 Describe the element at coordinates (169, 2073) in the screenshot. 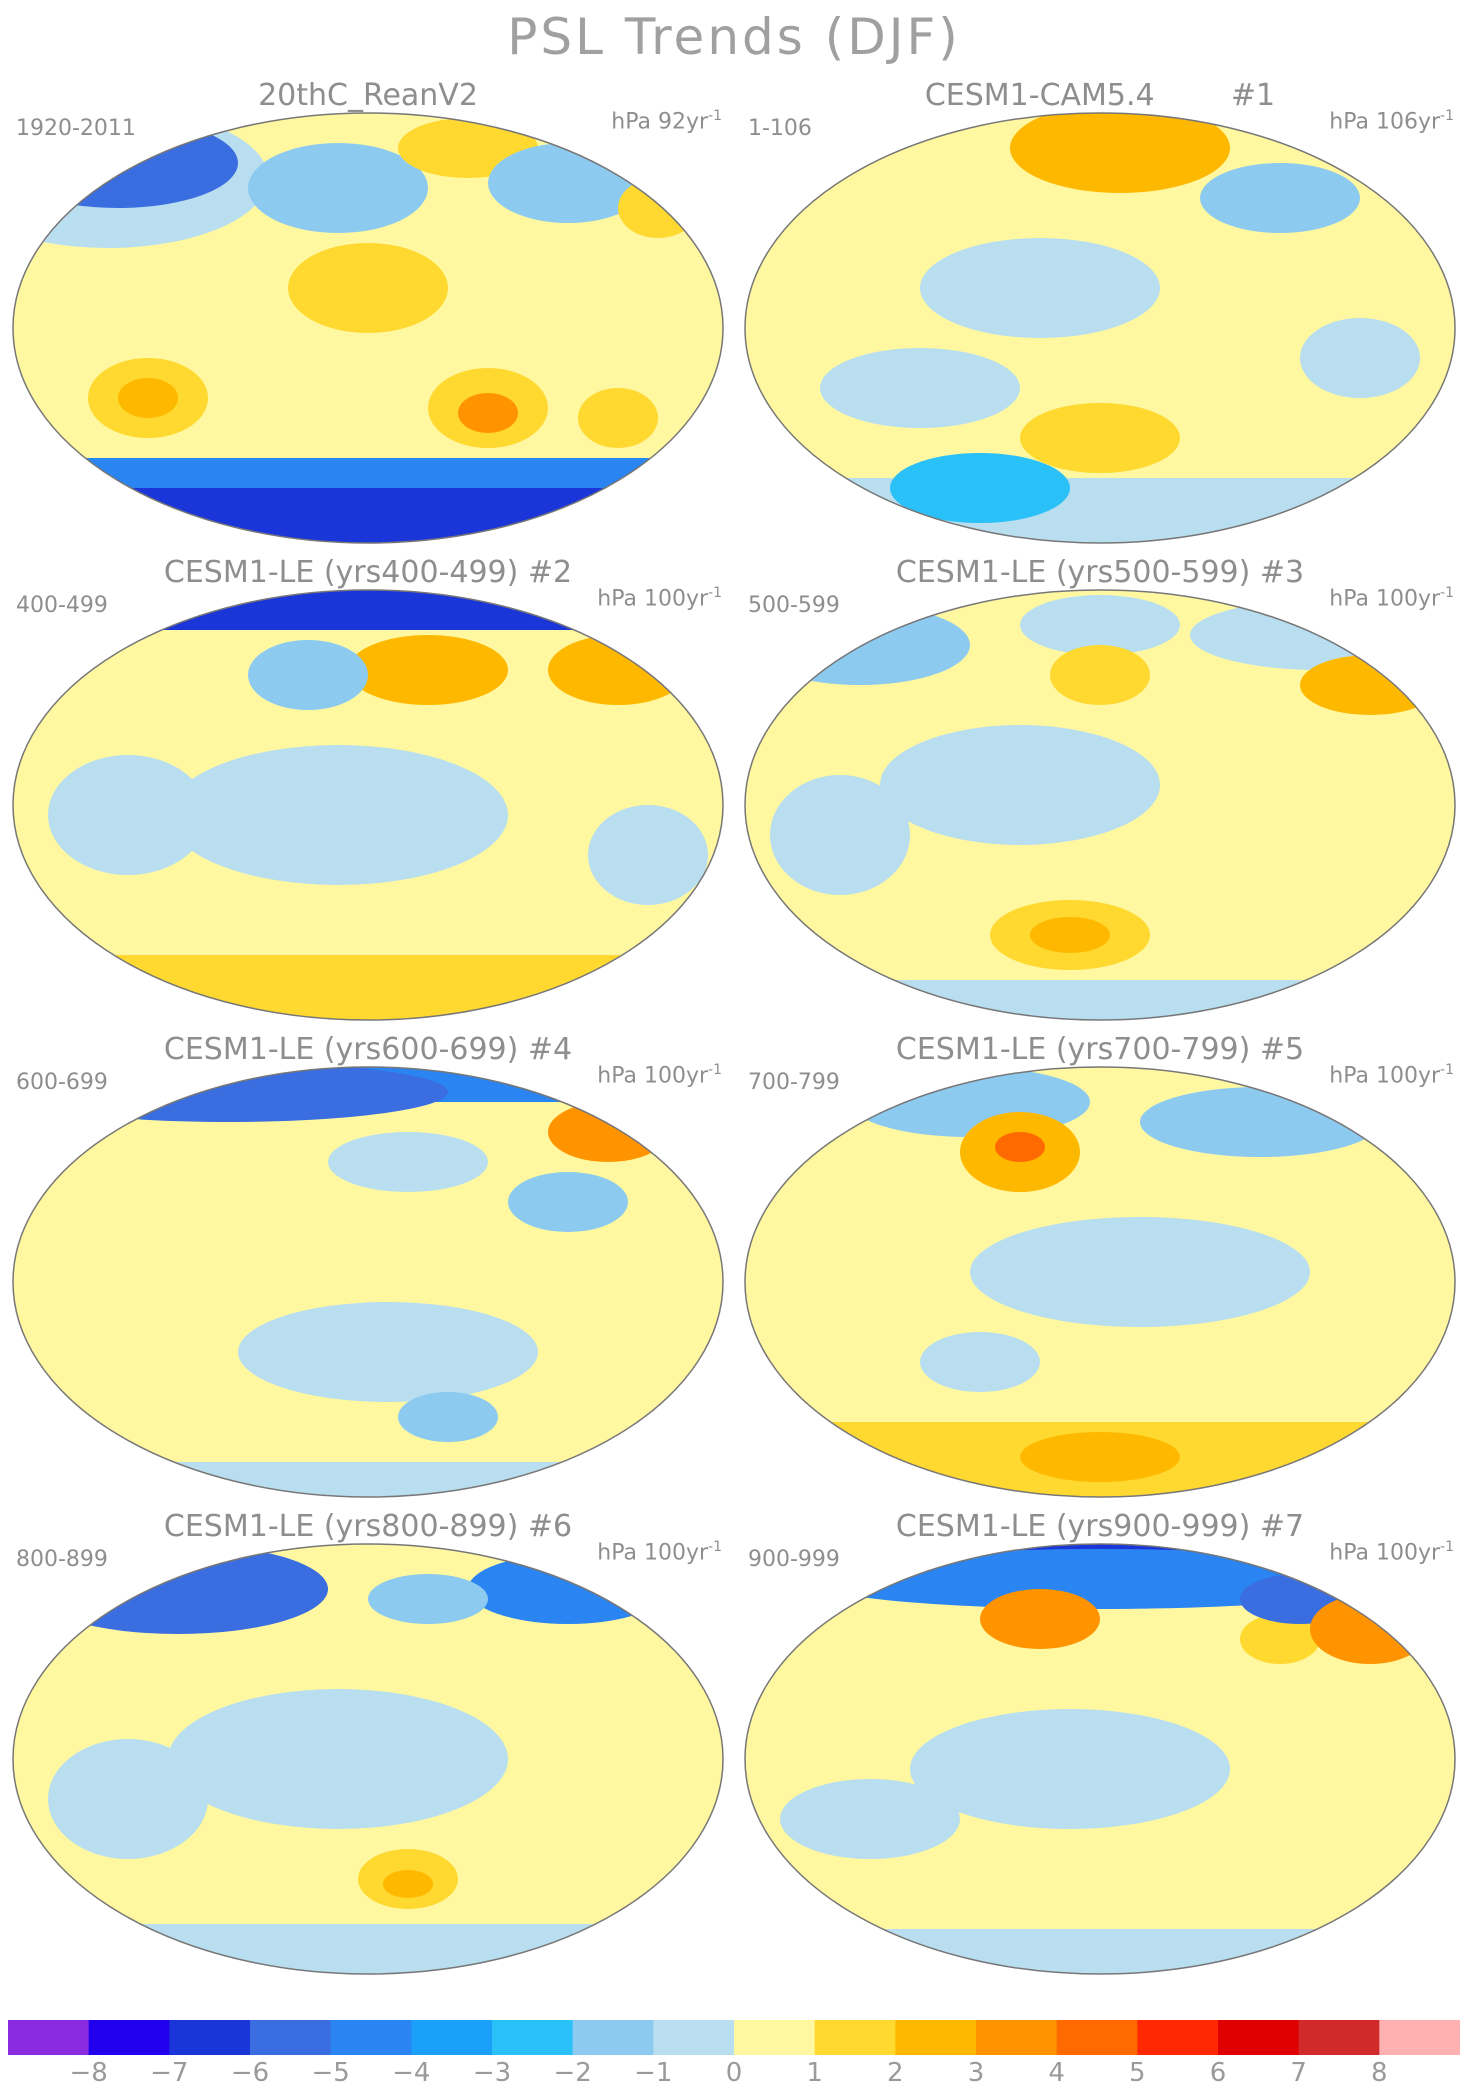

I see `colorbar-tick-label: −7` at that location.